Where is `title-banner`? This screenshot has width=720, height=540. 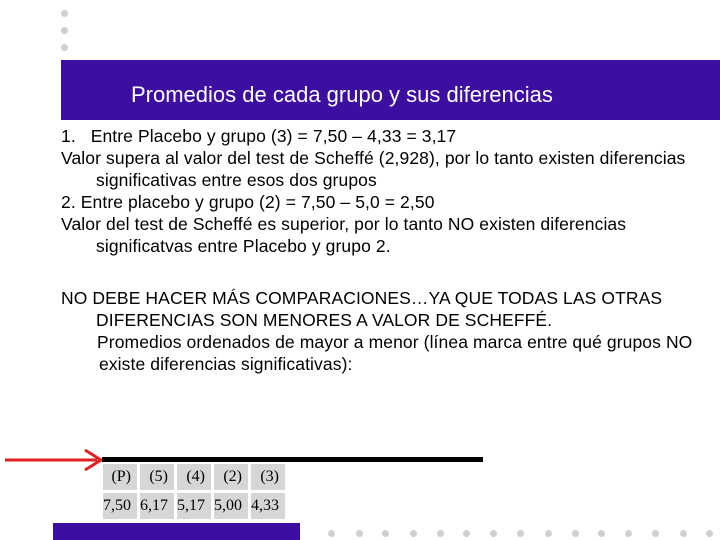
title-banner is located at coordinates (390, 90).